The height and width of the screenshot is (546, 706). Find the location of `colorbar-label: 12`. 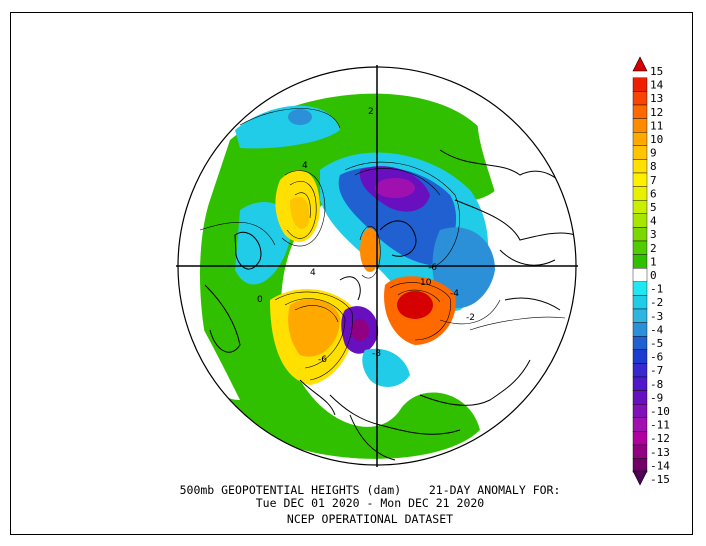

colorbar-label: 12 is located at coordinates (656, 112).